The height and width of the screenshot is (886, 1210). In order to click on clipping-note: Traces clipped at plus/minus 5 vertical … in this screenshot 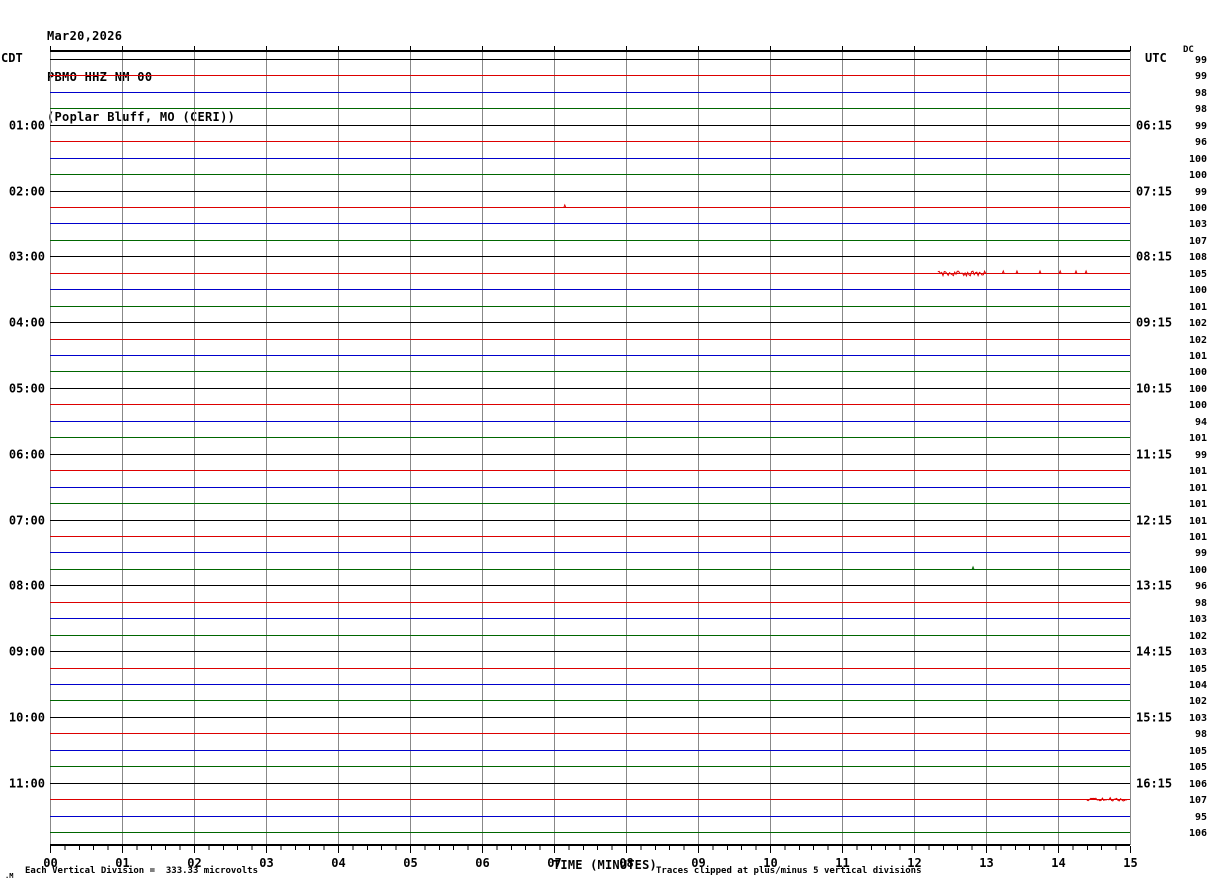, I will do `click(789, 871)`.